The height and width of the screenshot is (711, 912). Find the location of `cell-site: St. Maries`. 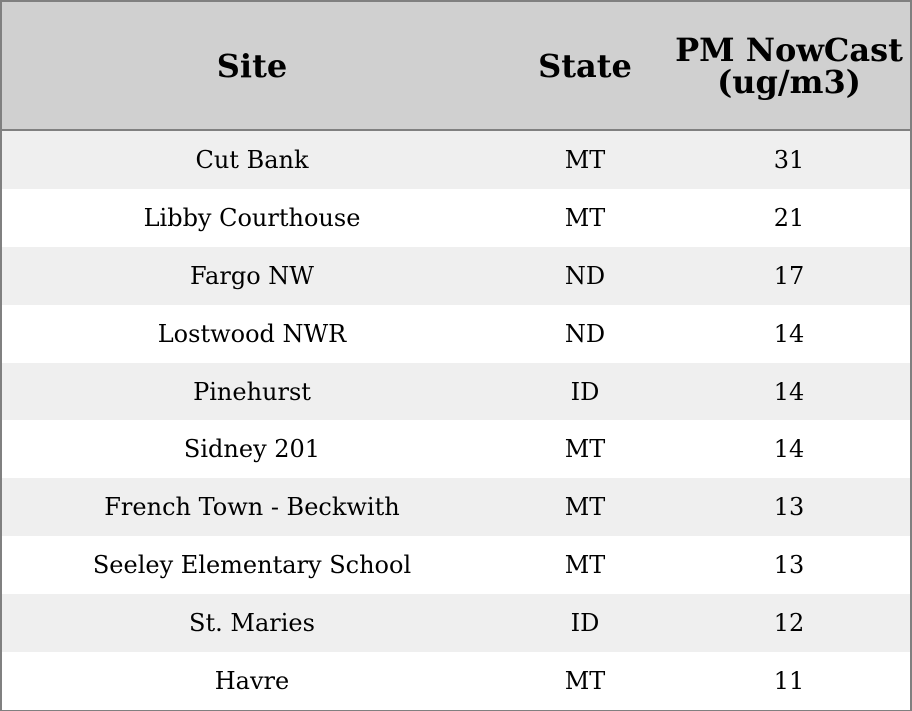

cell-site: St. Maries is located at coordinates (252, 623).